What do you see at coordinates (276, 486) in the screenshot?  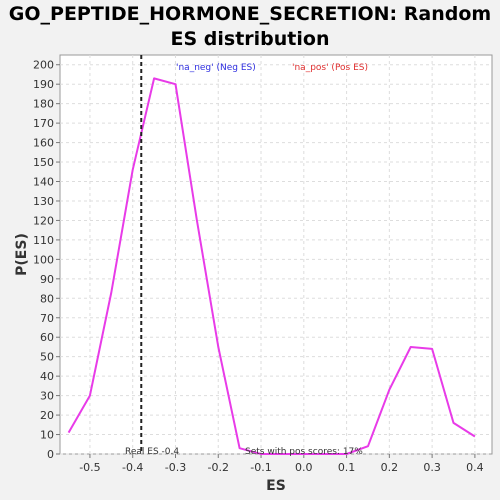 I see `x-axis-label: ES` at bounding box center [276, 486].